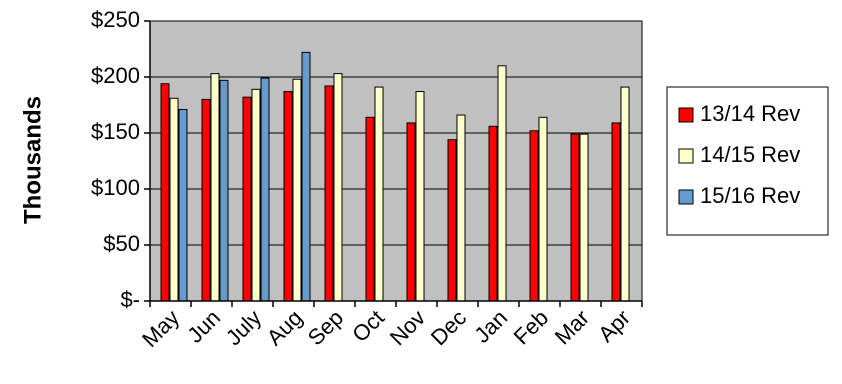  I want to click on y-tick-label: $200, so click(115, 75).